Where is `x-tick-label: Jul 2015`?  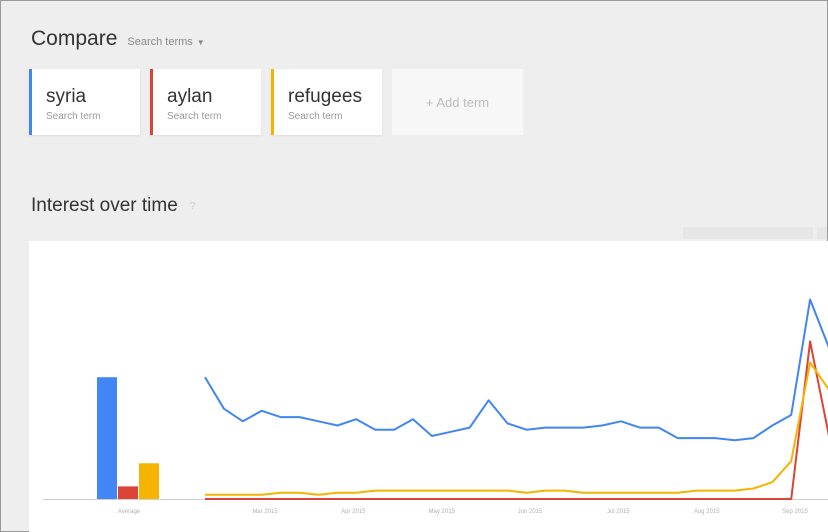
x-tick-label: Jul 2015 is located at coordinates (618, 512).